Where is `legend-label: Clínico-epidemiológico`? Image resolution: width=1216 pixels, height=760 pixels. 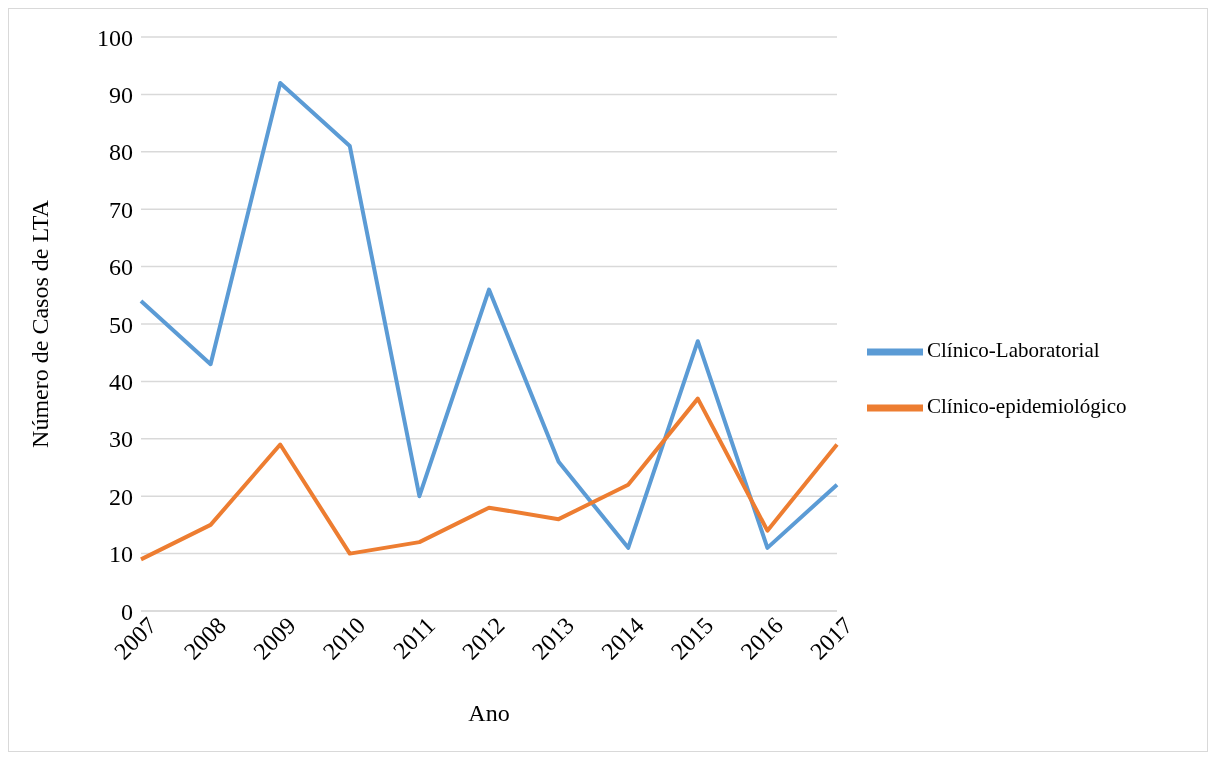 legend-label: Clínico-epidemiológico is located at coordinates (1027, 405).